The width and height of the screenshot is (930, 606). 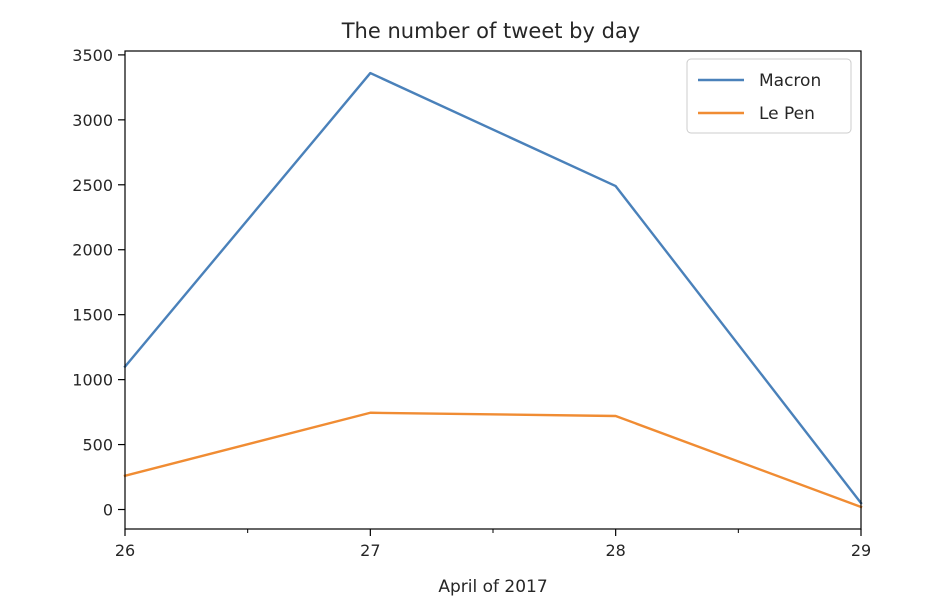 What do you see at coordinates (370, 550) in the screenshot?
I see `x-tick-label: 27` at bounding box center [370, 550].